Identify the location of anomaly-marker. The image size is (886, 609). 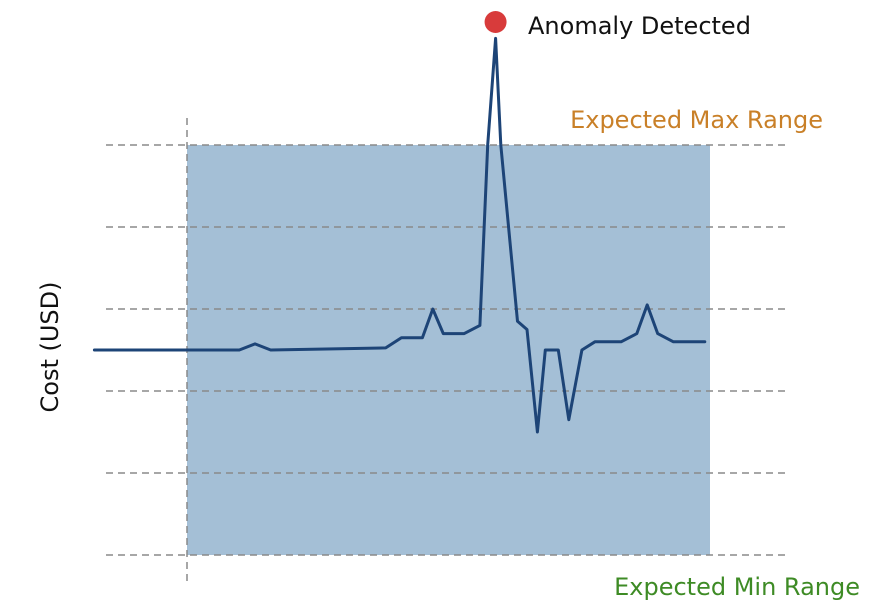
(495, 22).